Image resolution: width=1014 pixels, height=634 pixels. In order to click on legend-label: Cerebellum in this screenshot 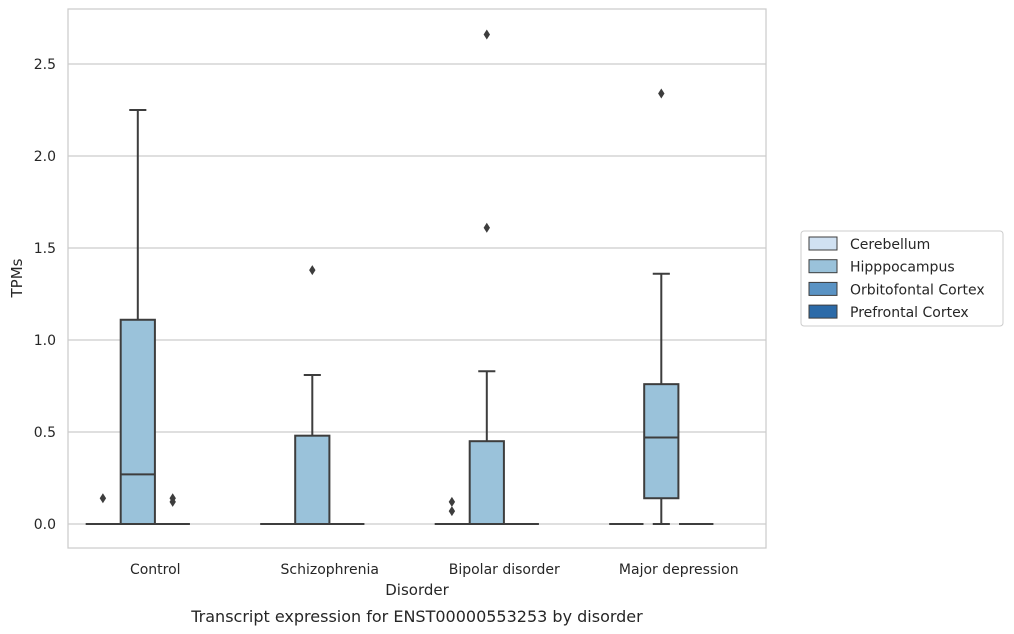, I will do `click(890, 245)`.